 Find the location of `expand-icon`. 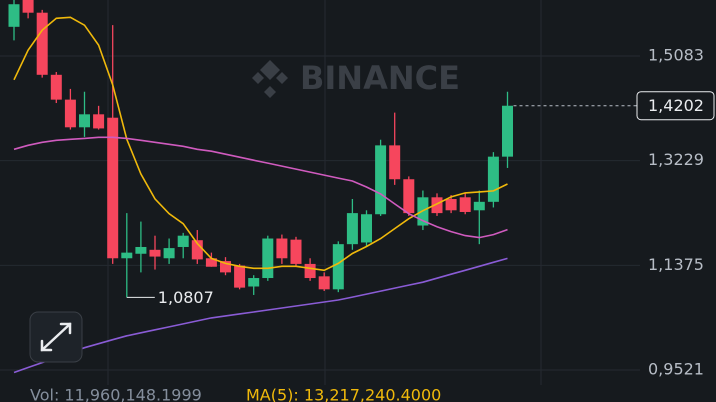

expand-icon is located at coordinates (56, 337).